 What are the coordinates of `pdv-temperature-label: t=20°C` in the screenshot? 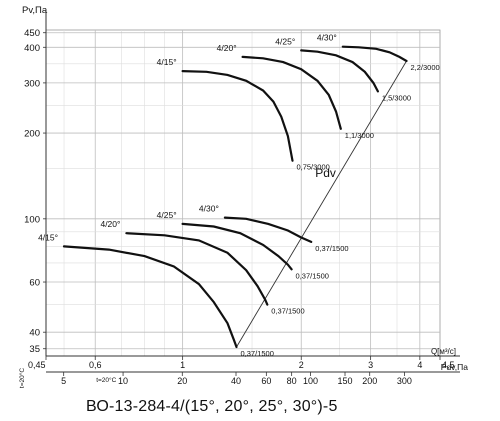 It's located at (106, 380).